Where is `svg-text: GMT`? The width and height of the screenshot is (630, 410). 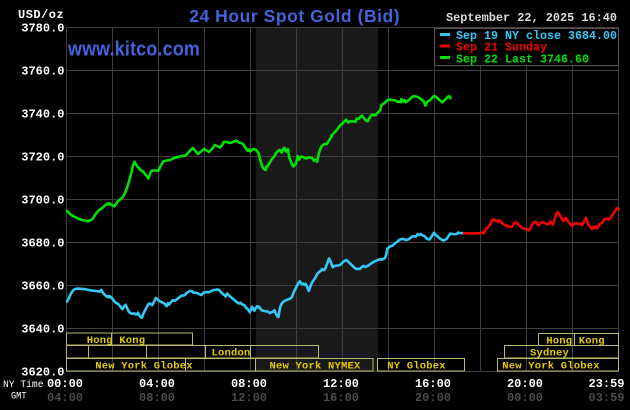
svg-text: GMT is located at coordinates (19, 397).